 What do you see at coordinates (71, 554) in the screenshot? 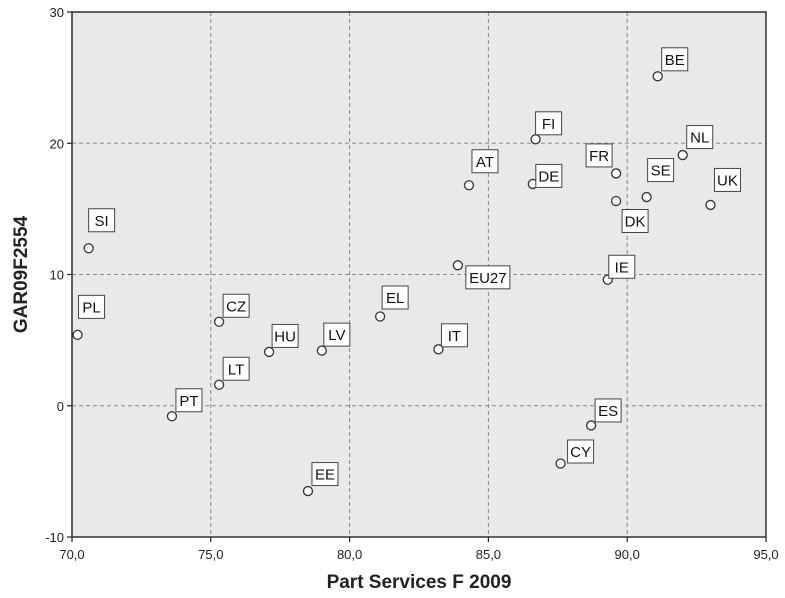
I see `x-tick-label: 70,0` at bounding box center [71, 554].